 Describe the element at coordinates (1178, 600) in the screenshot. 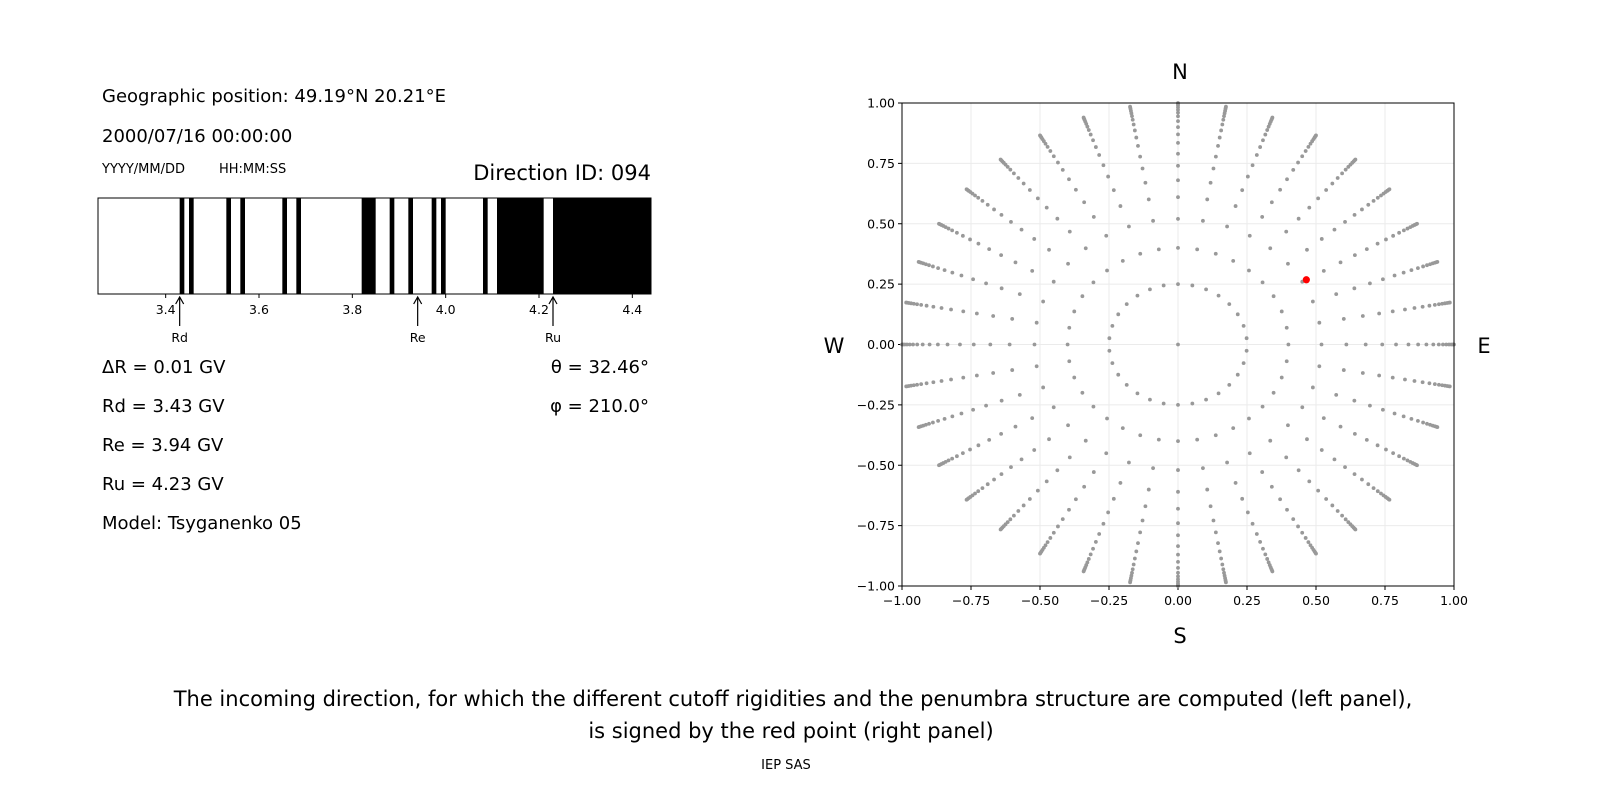

I see `x-tick-label: 0.00` at that location.